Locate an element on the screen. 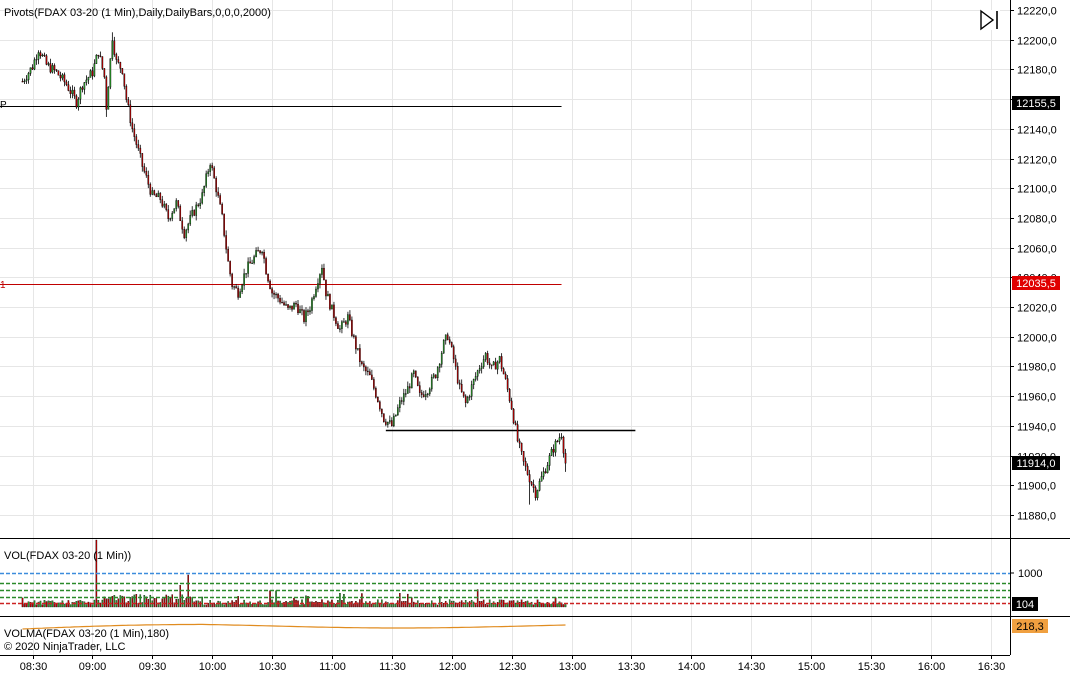 The width and height of the screenshot is (1070, 679). volume-badge-text: 104 is located at coordinates (1025, 605).